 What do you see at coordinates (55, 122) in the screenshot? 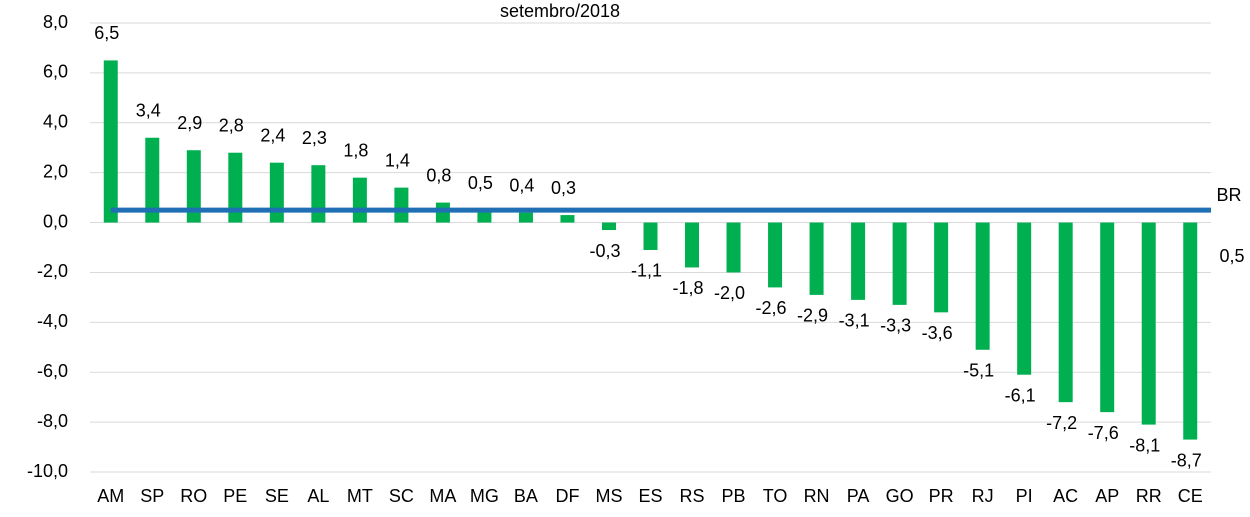
I see `y-tick-label: 4,0` at bounding box center [55, 122].